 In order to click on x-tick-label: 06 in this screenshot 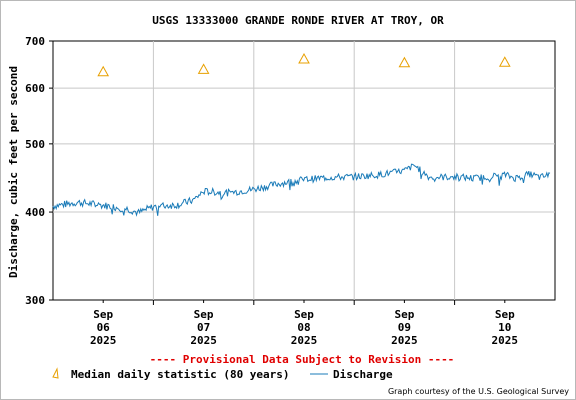, I will do `click(104, 327)`.